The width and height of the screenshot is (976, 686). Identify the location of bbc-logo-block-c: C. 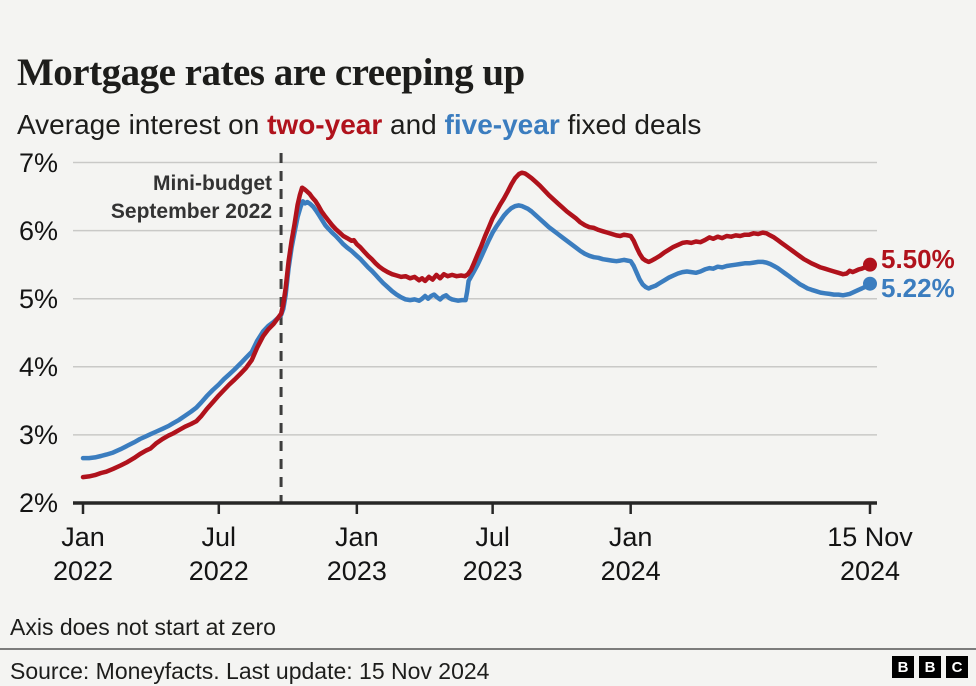
(957, 667).